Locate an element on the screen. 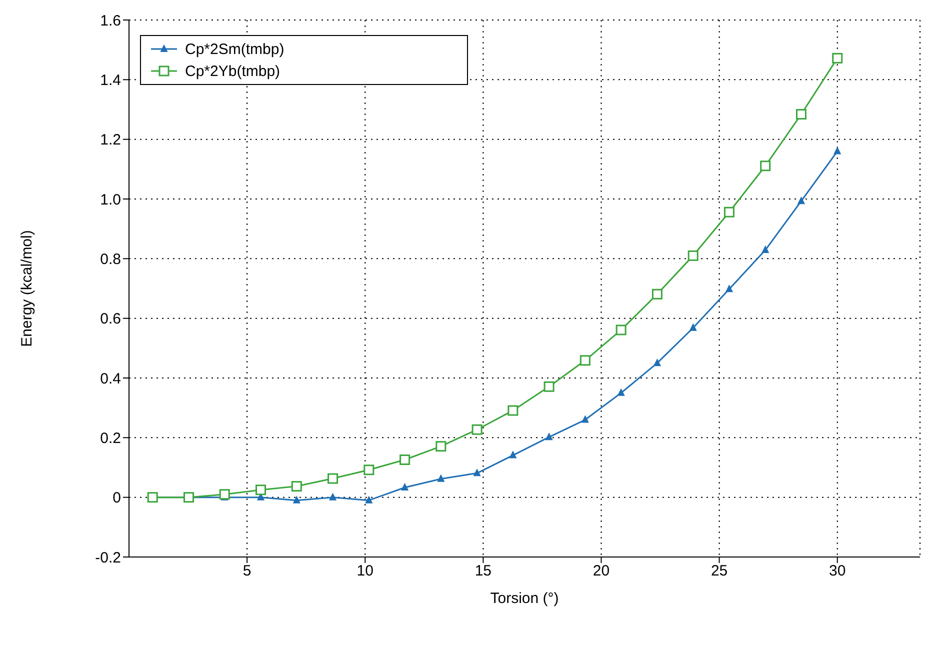 This screenshot has height=669, width=934. x-tick-label: 10 is located at coordinates (365, 571).